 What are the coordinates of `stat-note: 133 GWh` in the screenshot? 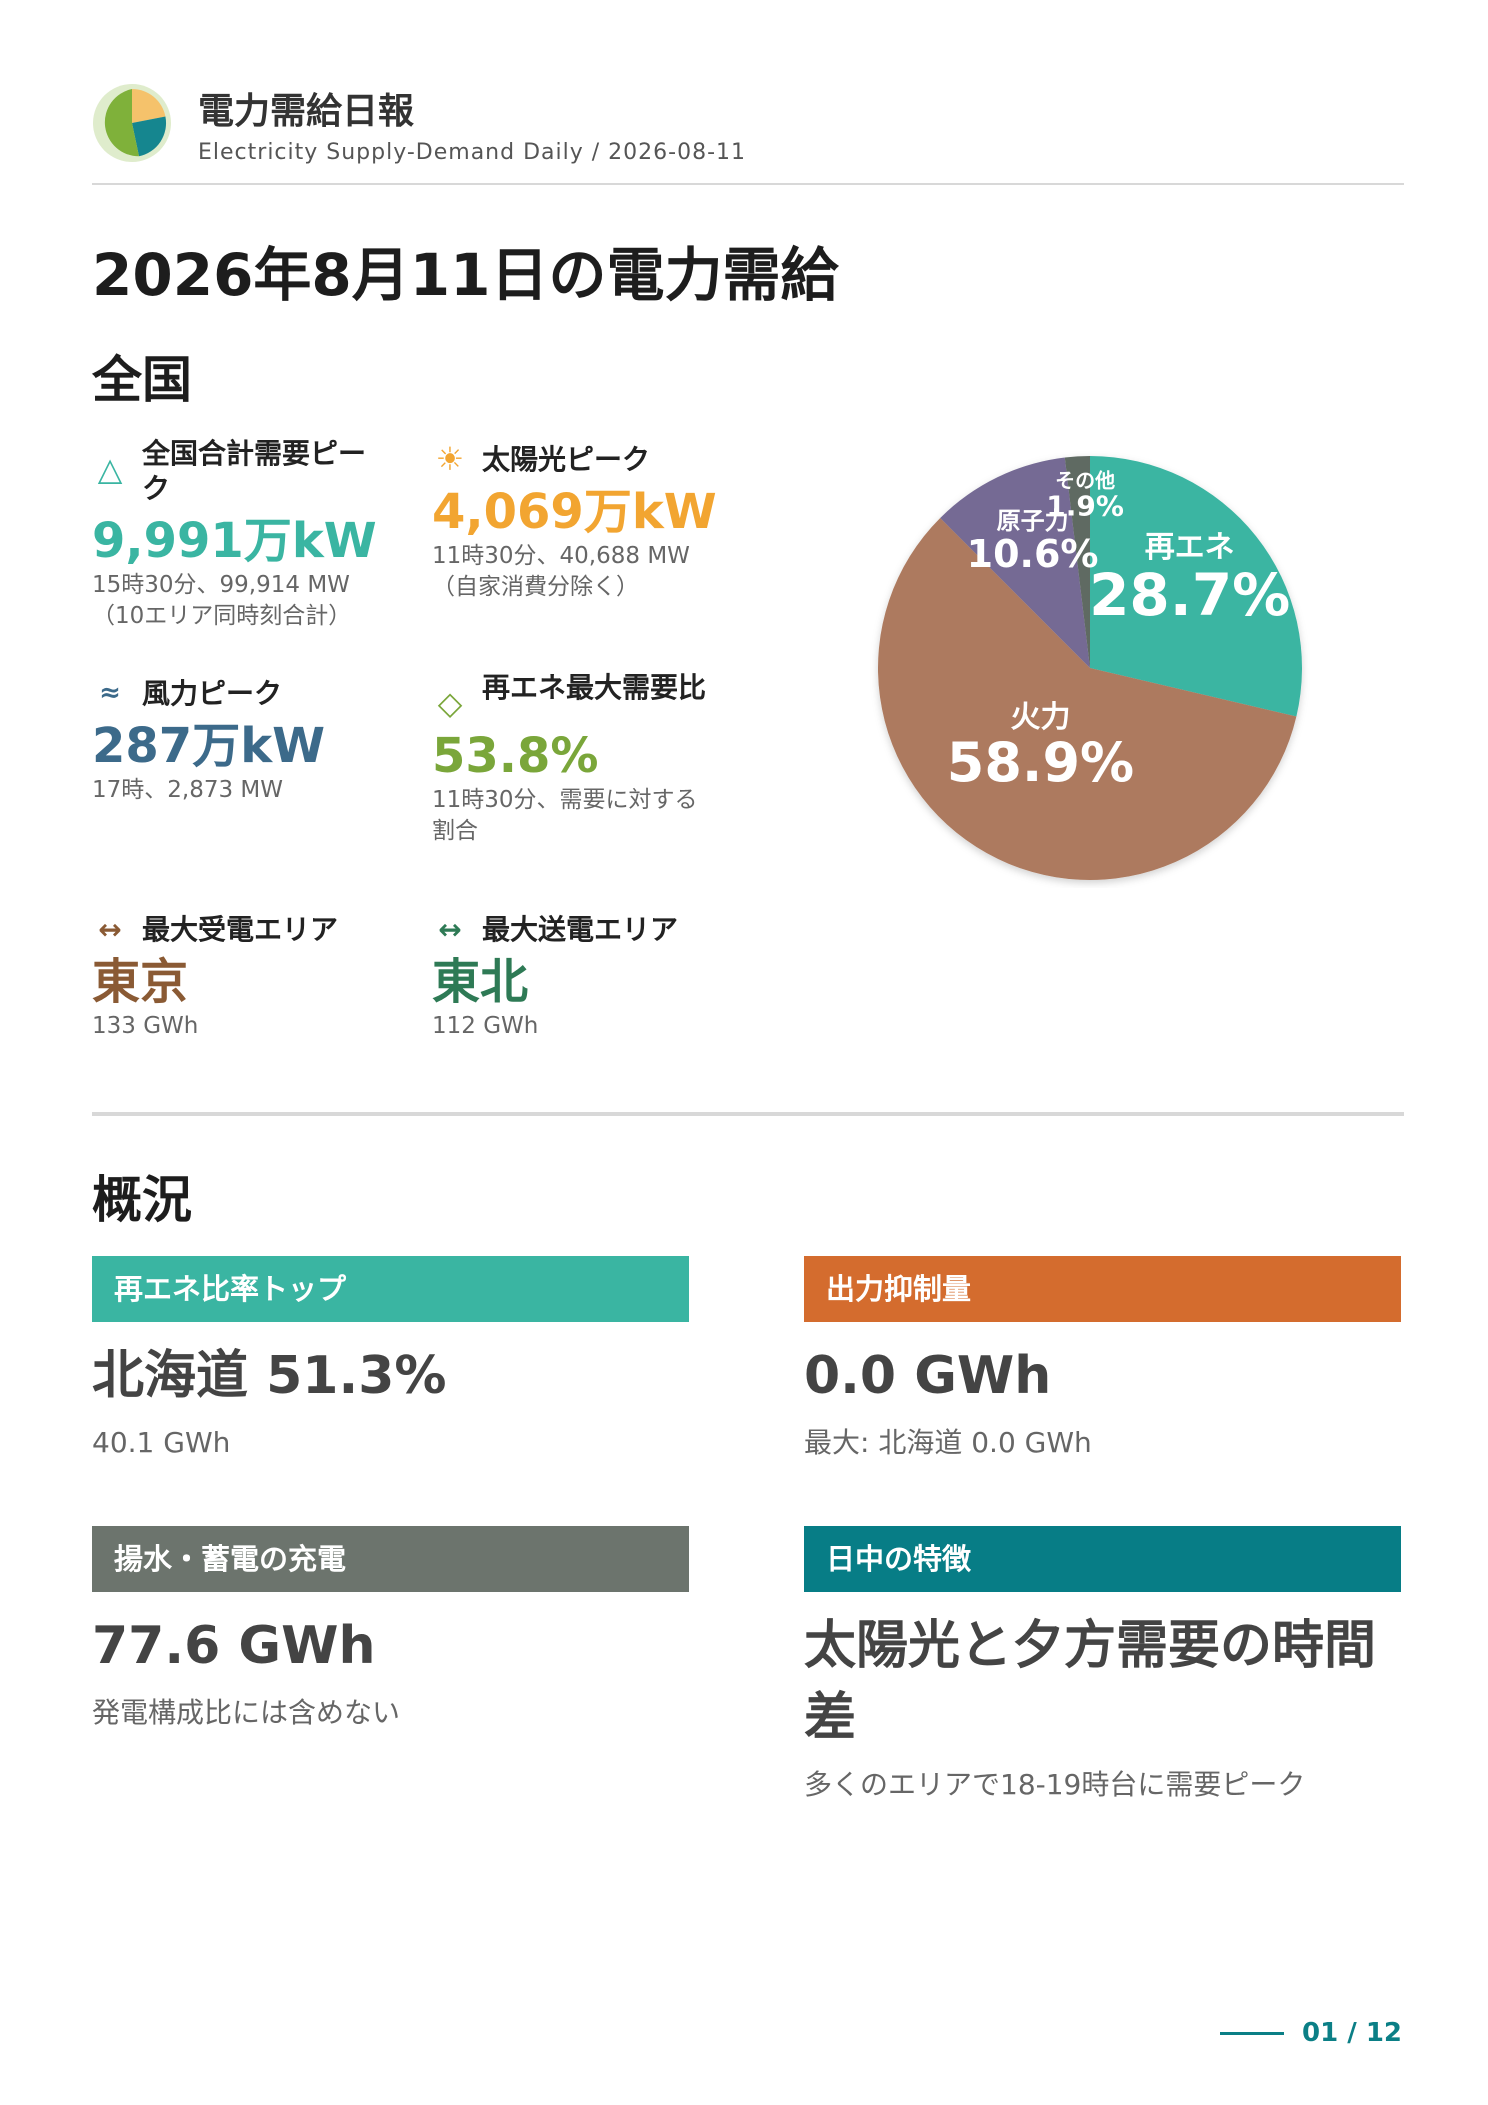 It's located at (145, 1026).